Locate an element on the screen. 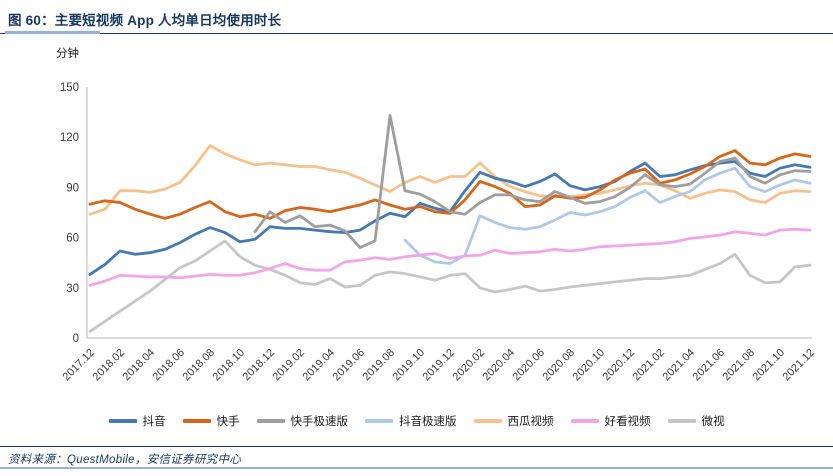  legend-swatch-weishi is located at coordinates (681, 421).